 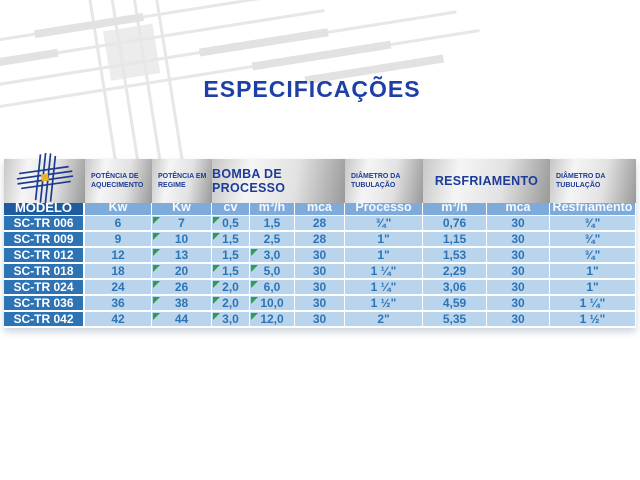 What do you see at coordinates (44, 304) in the screenshot?
I see `model-cell: SC-TR 036` at bounding box center [44, 304].